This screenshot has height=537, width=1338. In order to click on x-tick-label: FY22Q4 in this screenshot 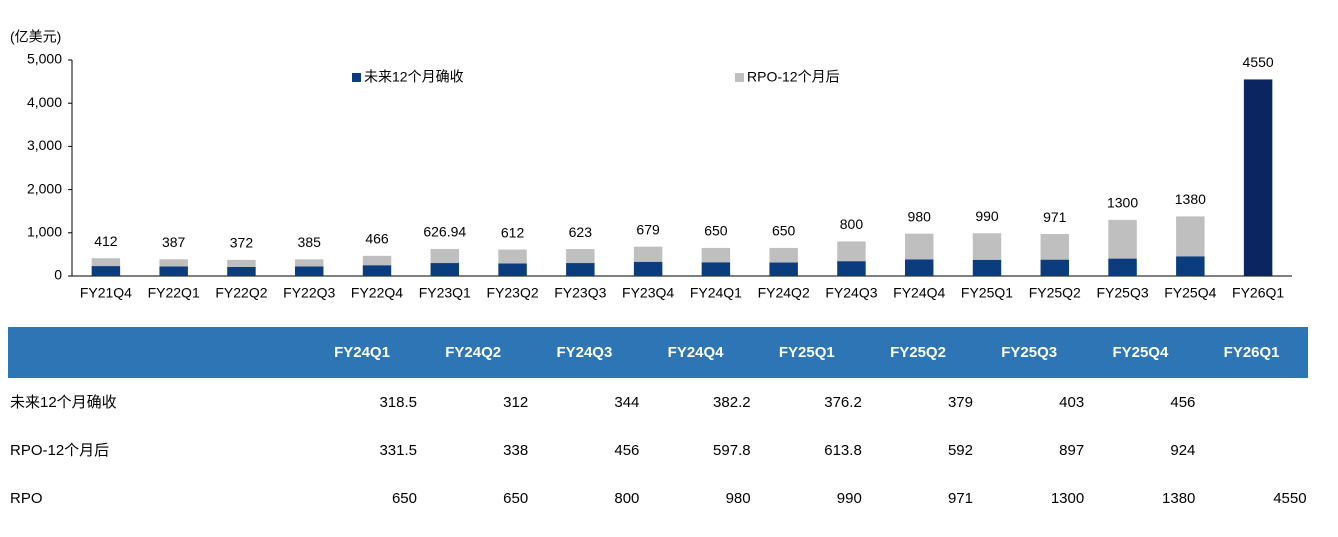, I will do `click(377, 293)`.